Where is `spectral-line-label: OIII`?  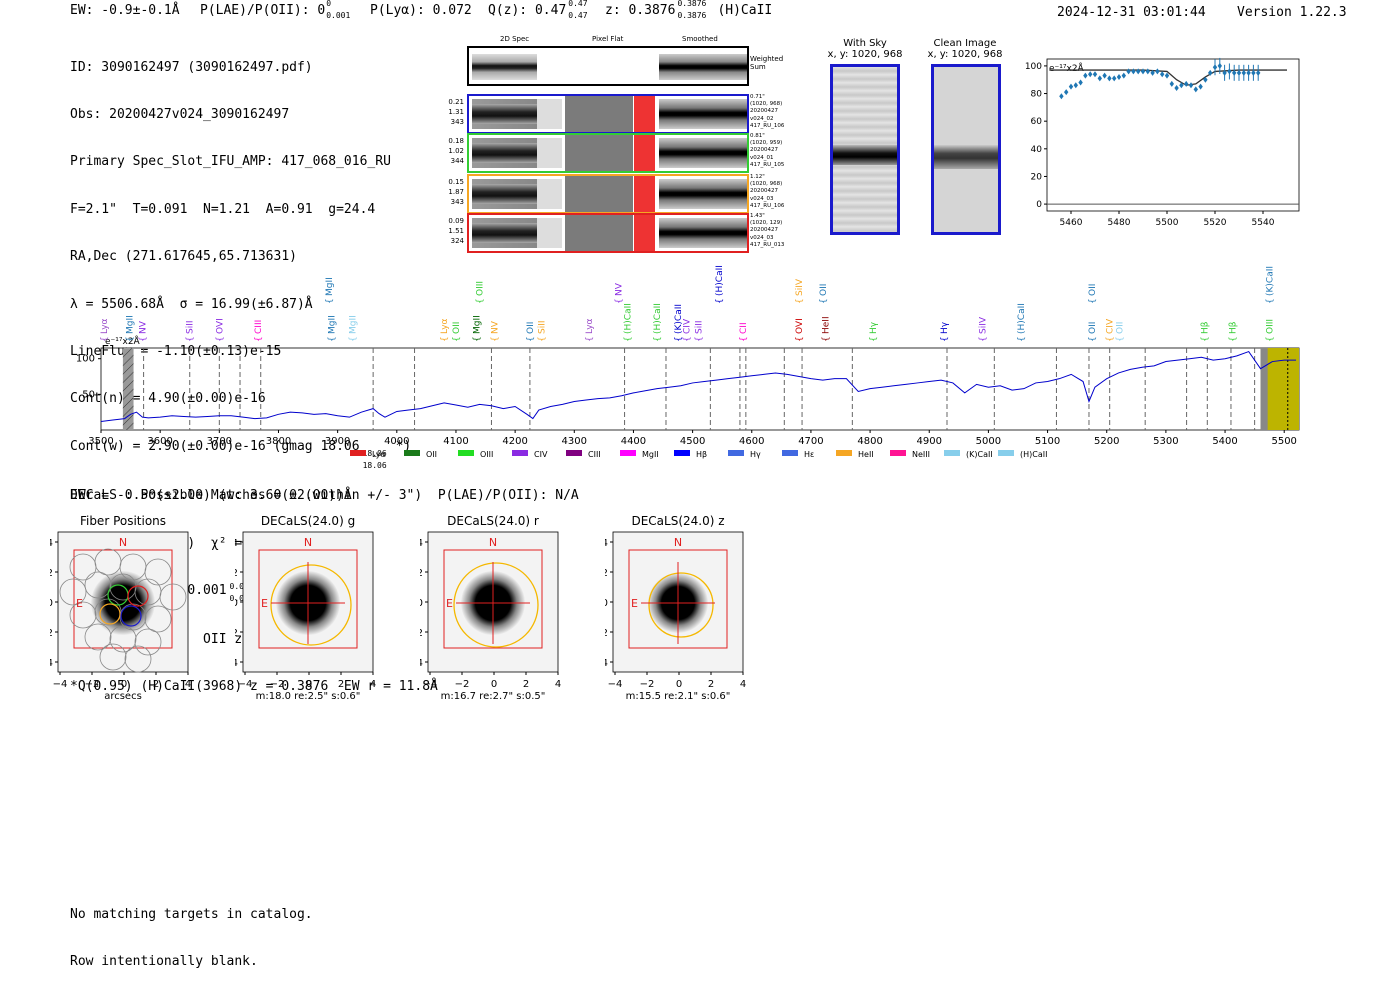
spectral-line-label: OIII is located at coordinates (481, 288).